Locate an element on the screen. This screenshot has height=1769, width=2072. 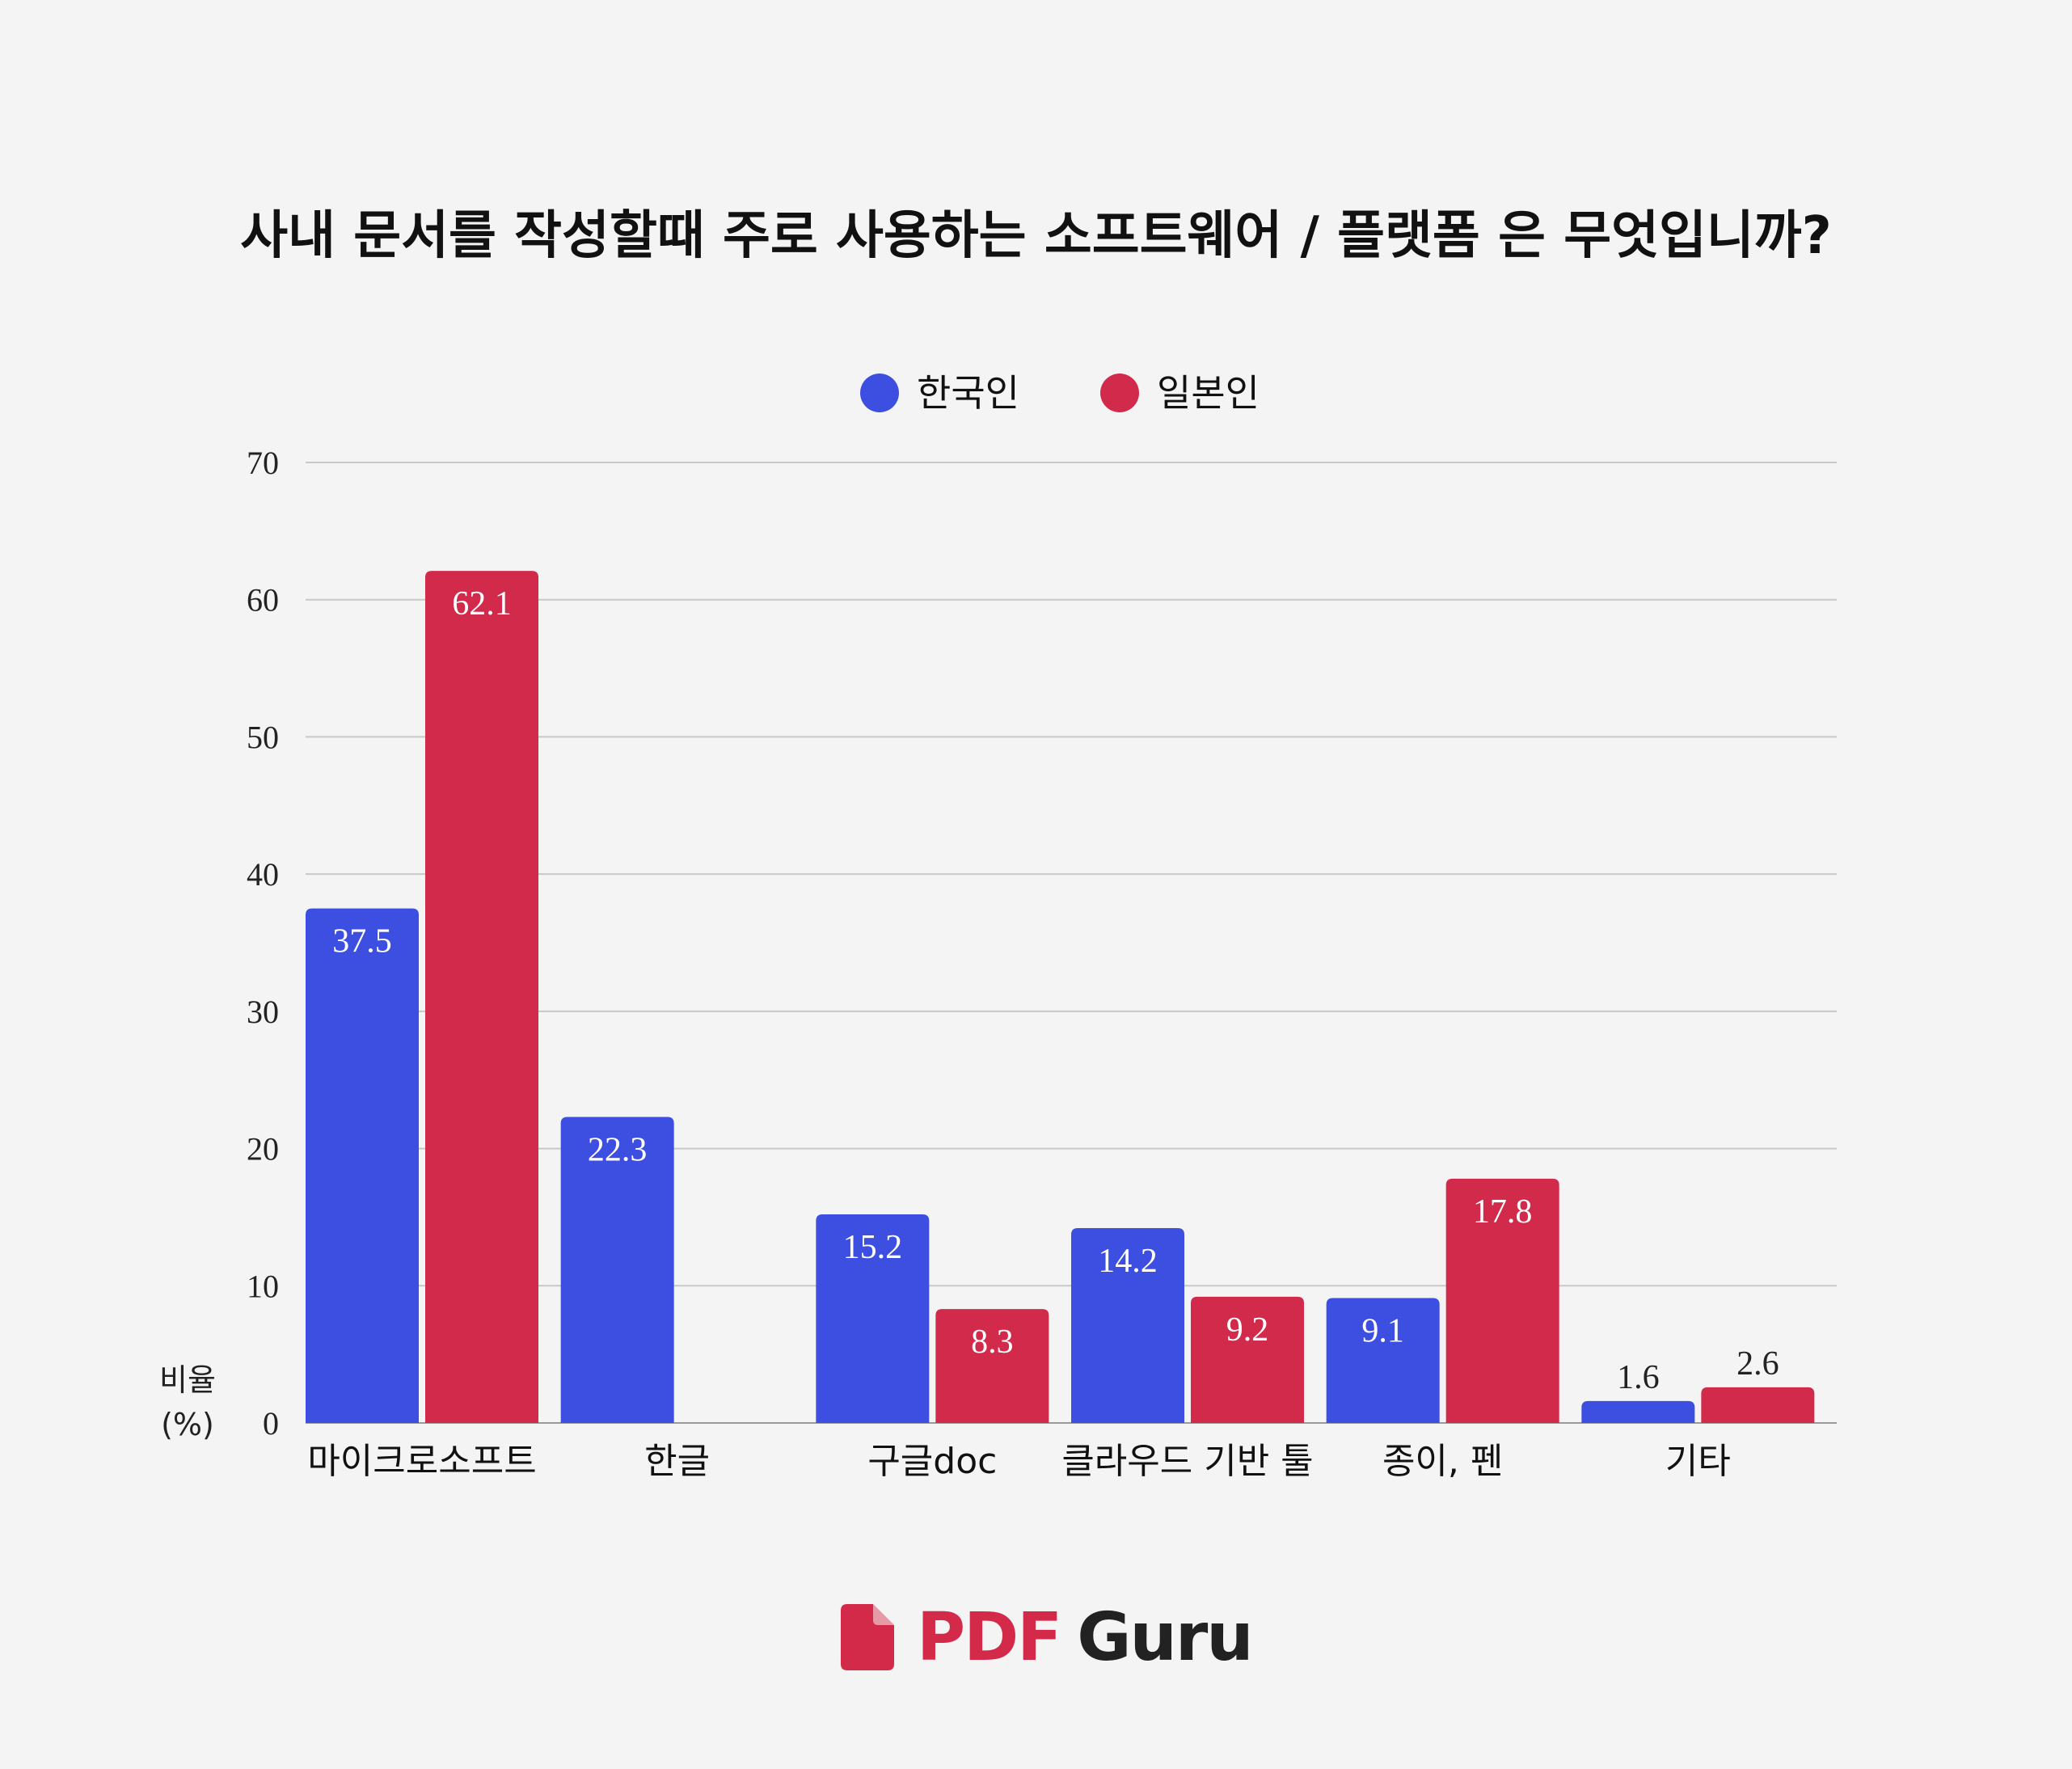
y-tick-label: 50 is located at coordinates (263, 737).